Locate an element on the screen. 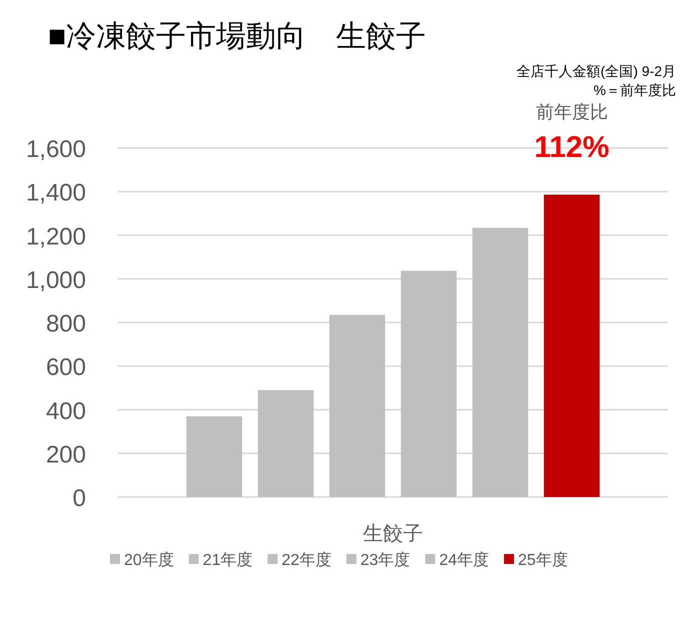 The width and height of the screenshot is (691, 618). text: 前年度比 is located at coordinates (572, 112).